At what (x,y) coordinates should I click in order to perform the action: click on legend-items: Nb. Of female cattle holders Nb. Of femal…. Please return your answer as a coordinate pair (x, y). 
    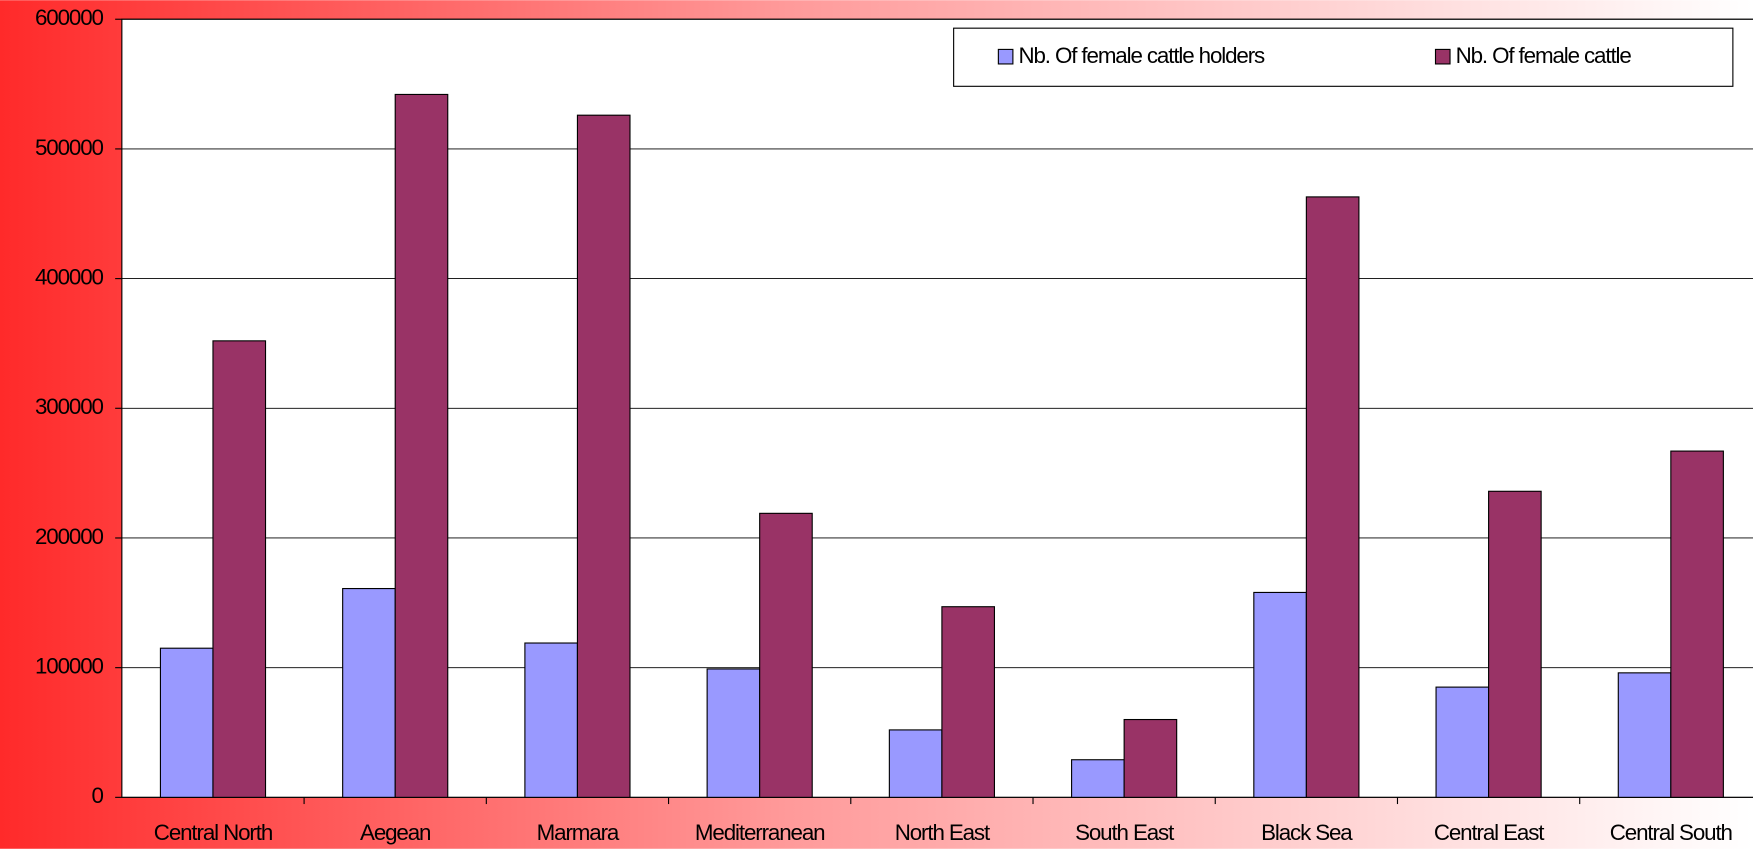
    Looking at the image, I should click on (1315, 55).